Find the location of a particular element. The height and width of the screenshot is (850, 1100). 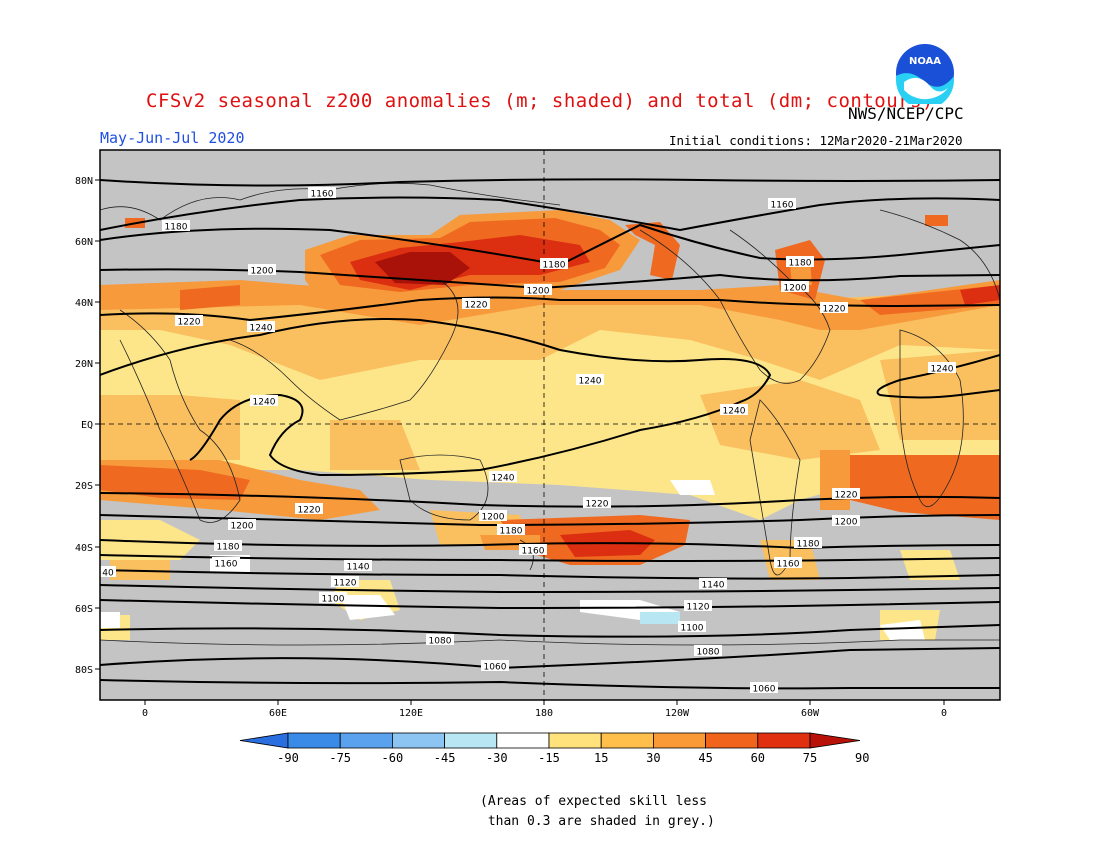

colorbar-min-arrow is located at coordinates (264, 740).